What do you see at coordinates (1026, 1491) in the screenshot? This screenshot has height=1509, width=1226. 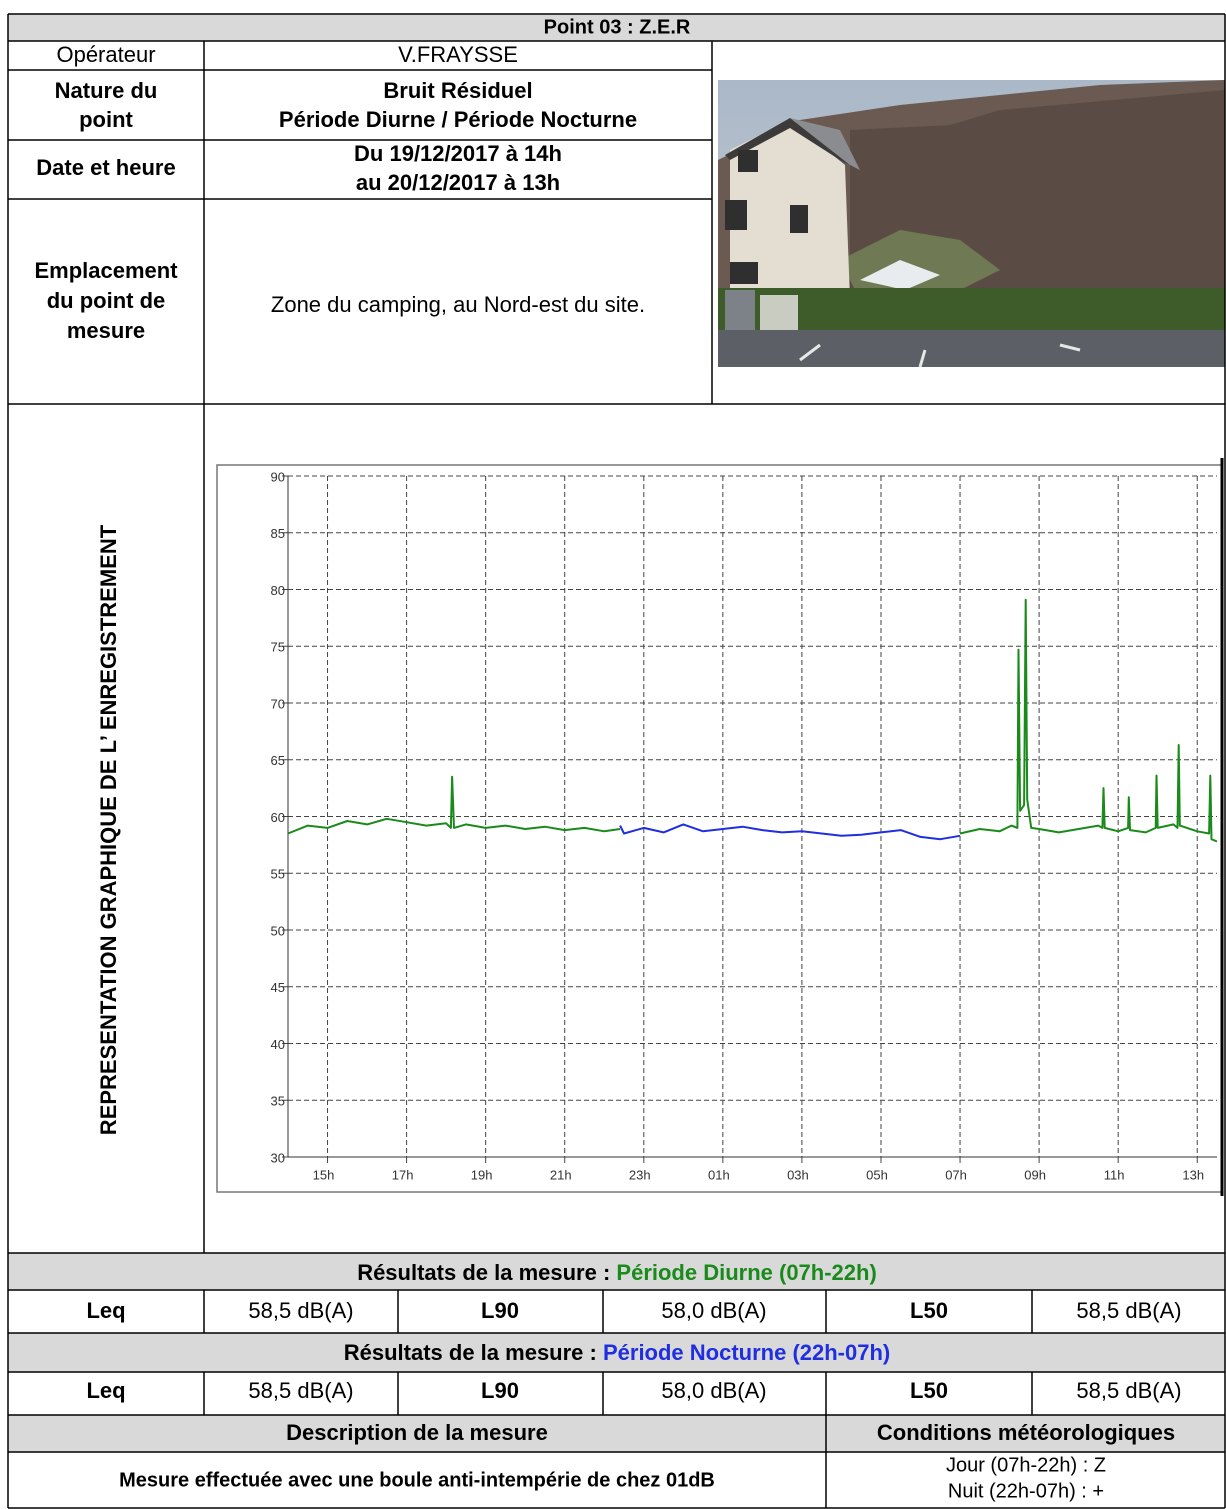 I see `weather-line: Nuit (22h-07h) : +` at bounding box center [1026, 1491].